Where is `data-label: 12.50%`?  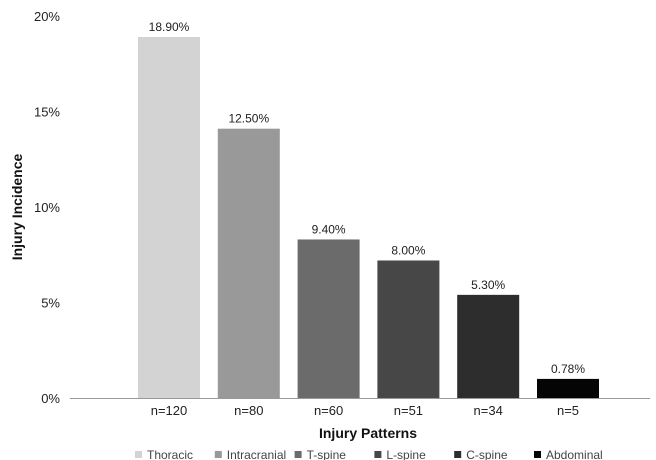
data-label: 12.50% is located at coordinates (248, 119).